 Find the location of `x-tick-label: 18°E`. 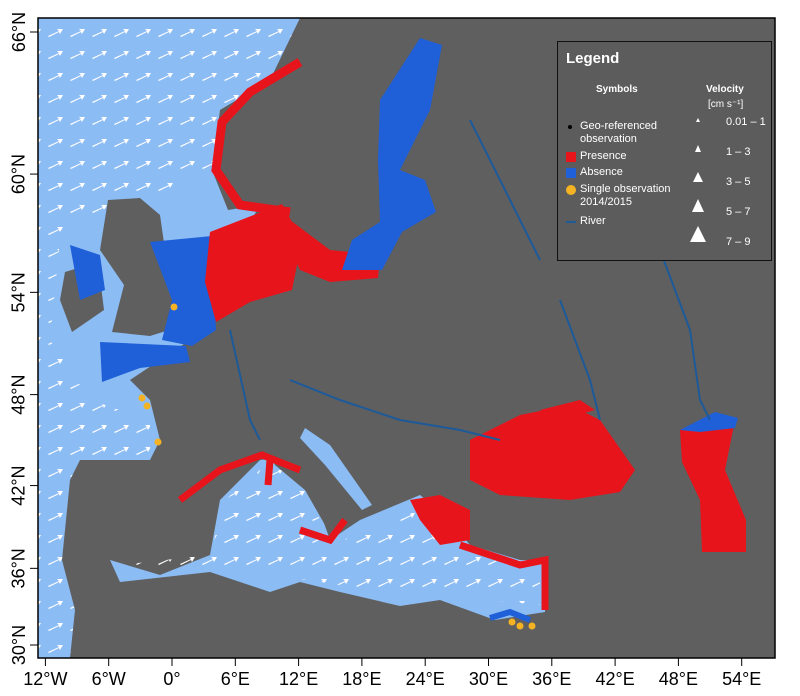

x-tick-label: 18°E is located at coordinates (361, 679).